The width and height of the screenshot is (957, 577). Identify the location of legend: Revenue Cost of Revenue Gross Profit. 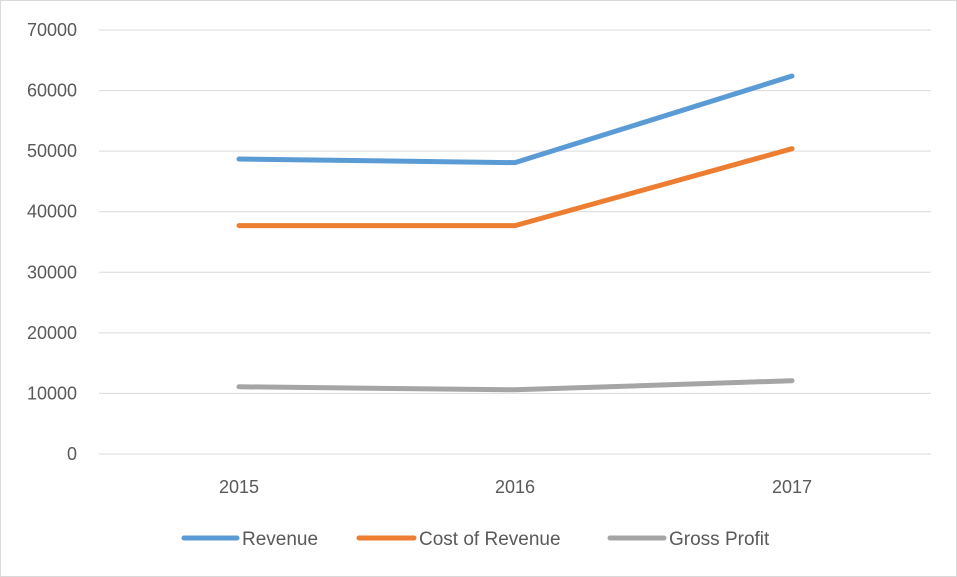
(475, 539).